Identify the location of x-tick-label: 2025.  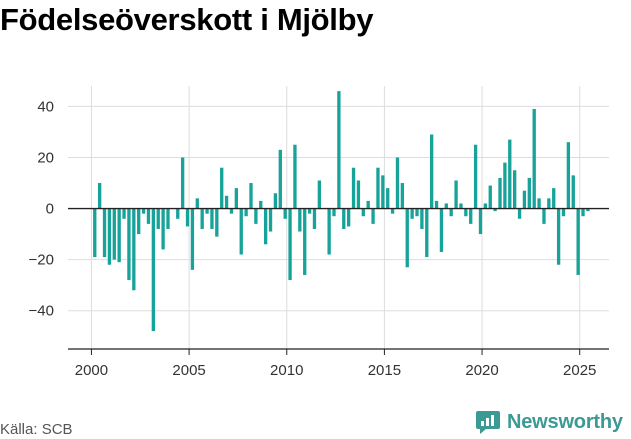
(579, 370).